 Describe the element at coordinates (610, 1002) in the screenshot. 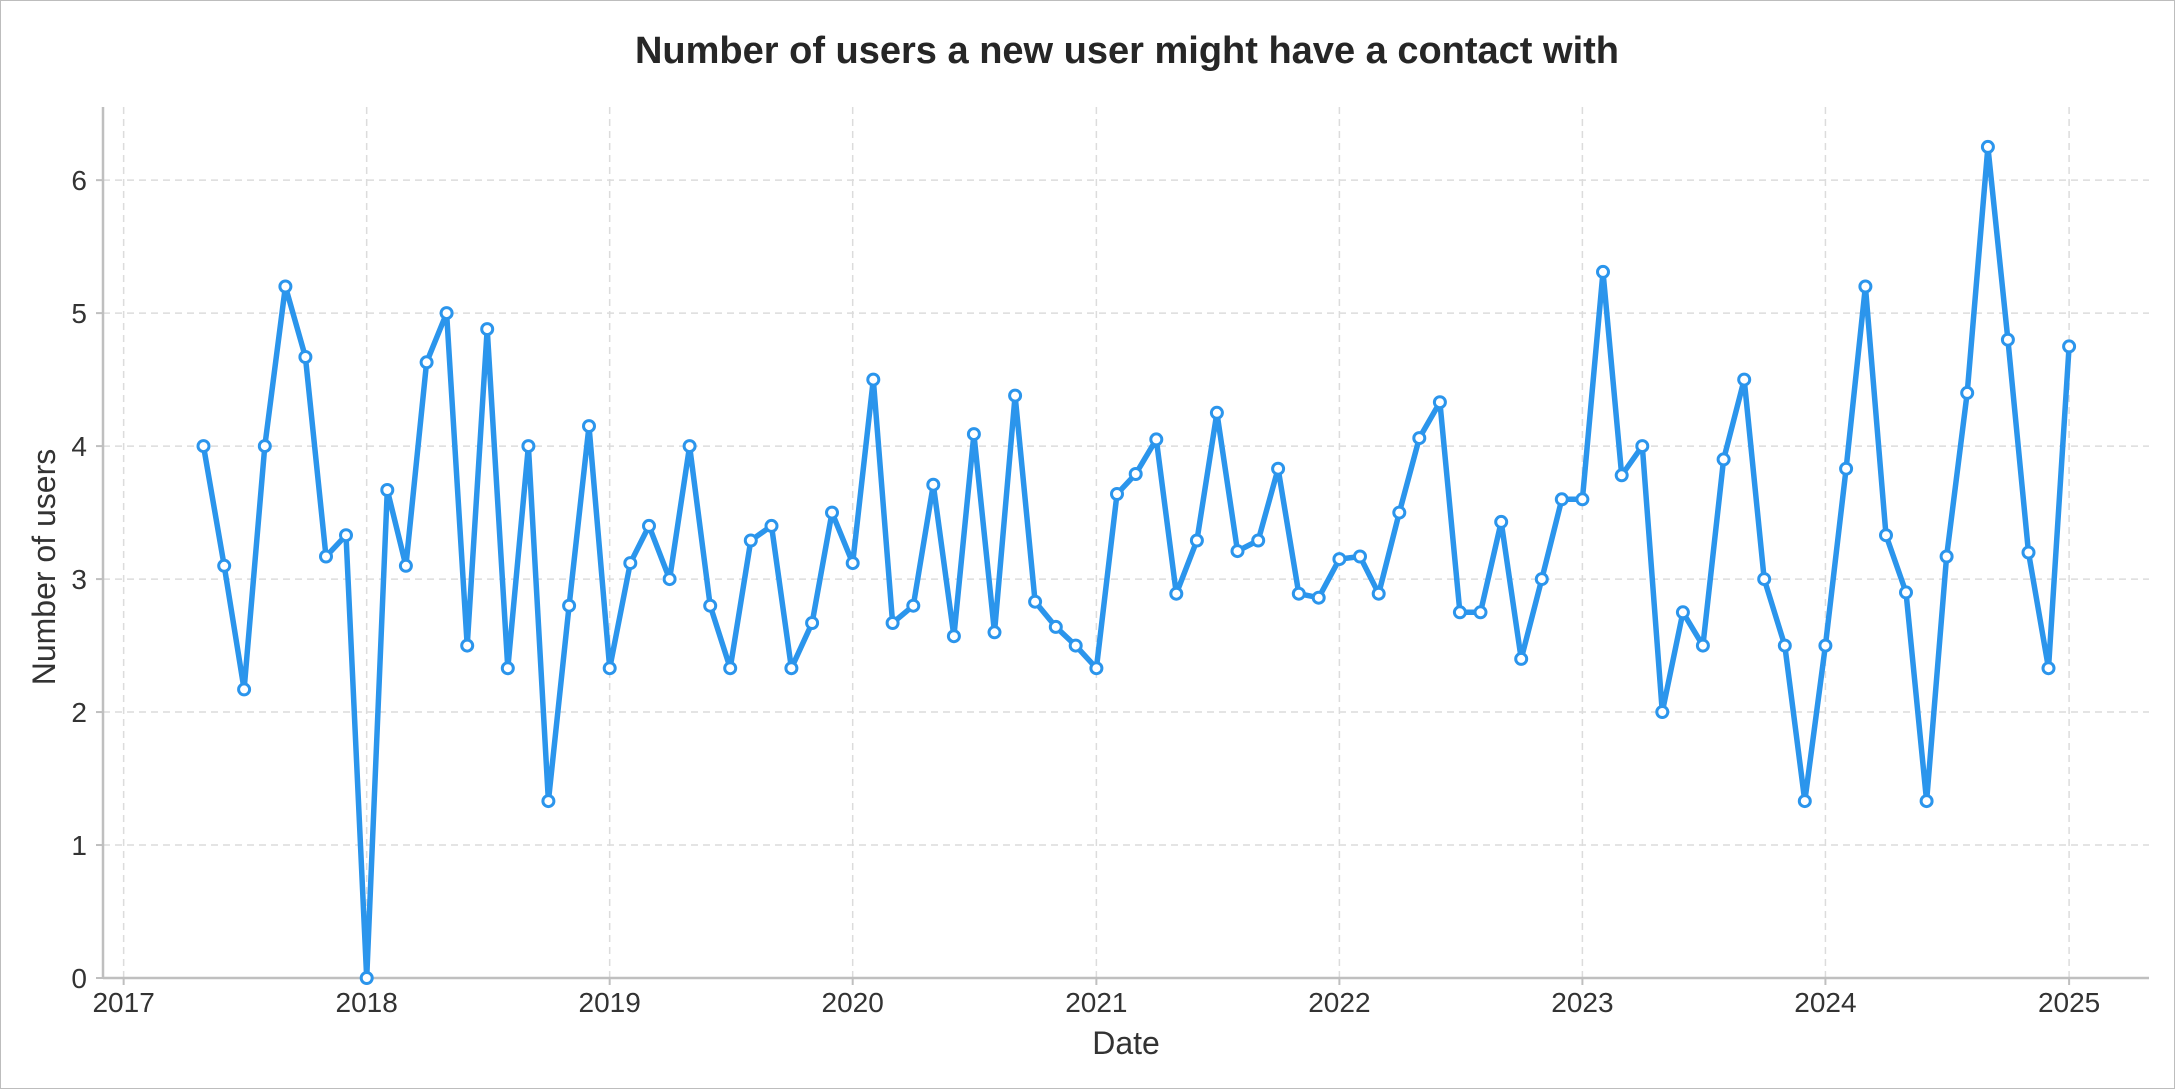

I see `x-tick-label: 2019` at that location.